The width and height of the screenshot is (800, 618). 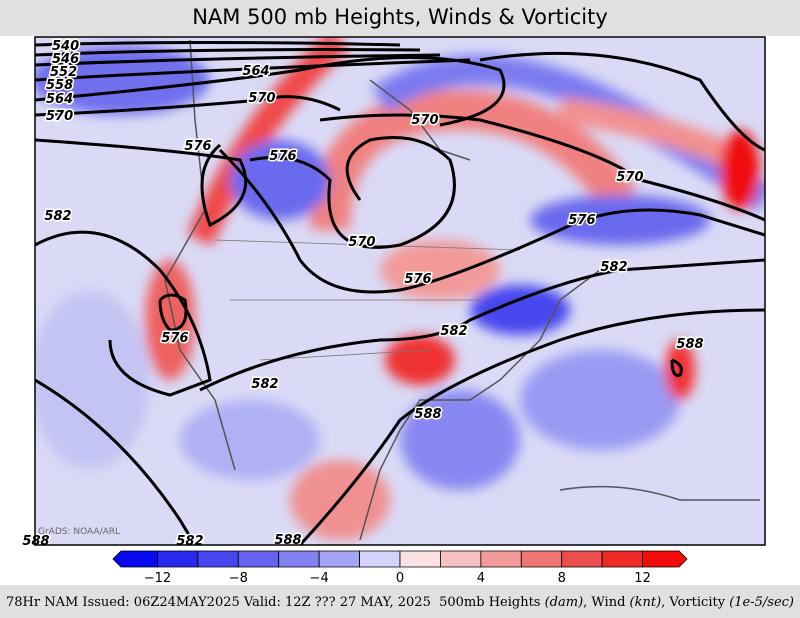 I want to click on contour-label: 546, so click(x=65, y=59).